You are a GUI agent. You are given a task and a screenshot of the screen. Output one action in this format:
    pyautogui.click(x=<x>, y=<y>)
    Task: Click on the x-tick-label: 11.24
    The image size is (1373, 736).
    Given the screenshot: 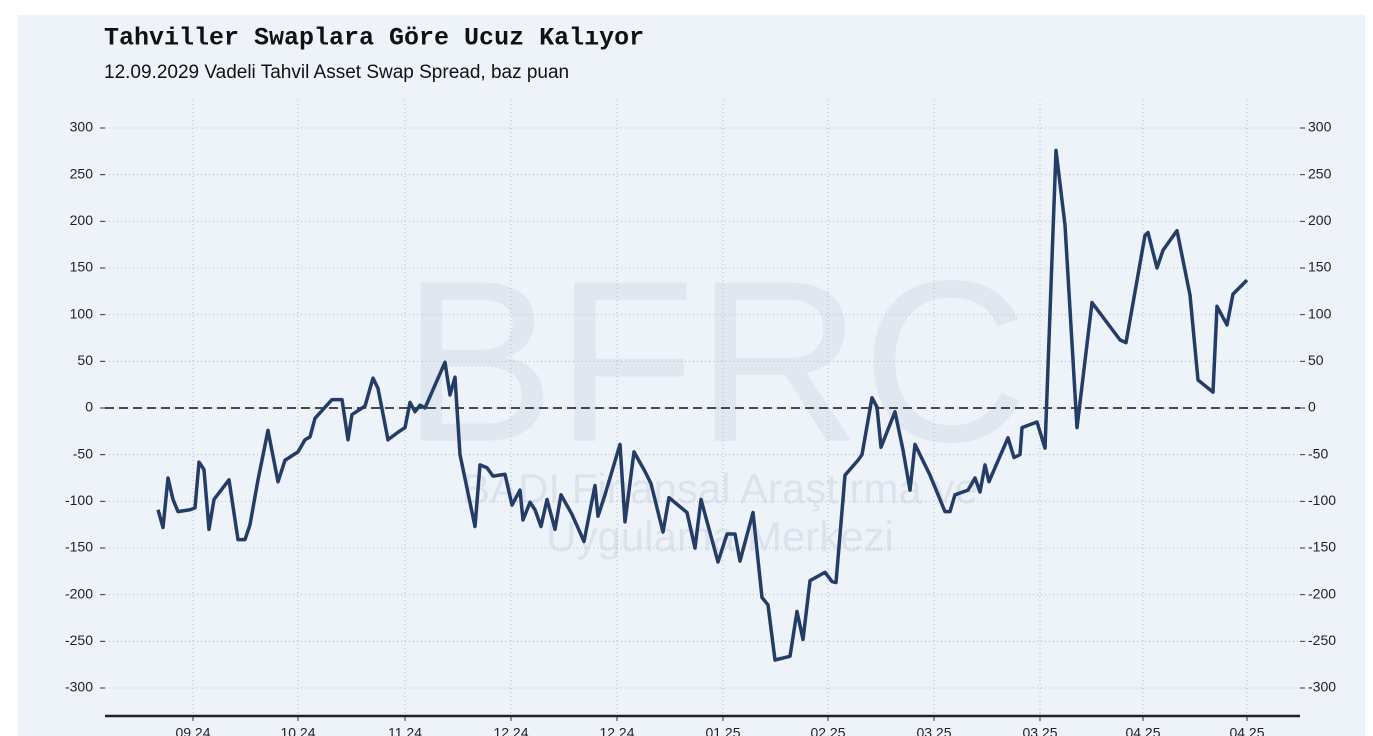 What is the action you would take?
    pyautogui.click(x=405, y=730)
    